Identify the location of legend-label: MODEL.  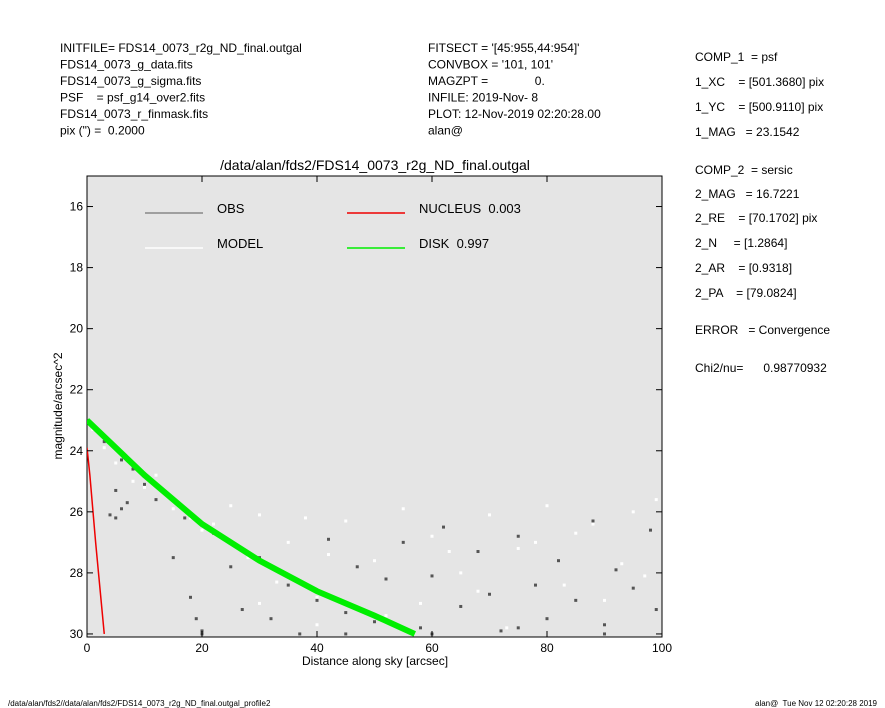
(240, 243).